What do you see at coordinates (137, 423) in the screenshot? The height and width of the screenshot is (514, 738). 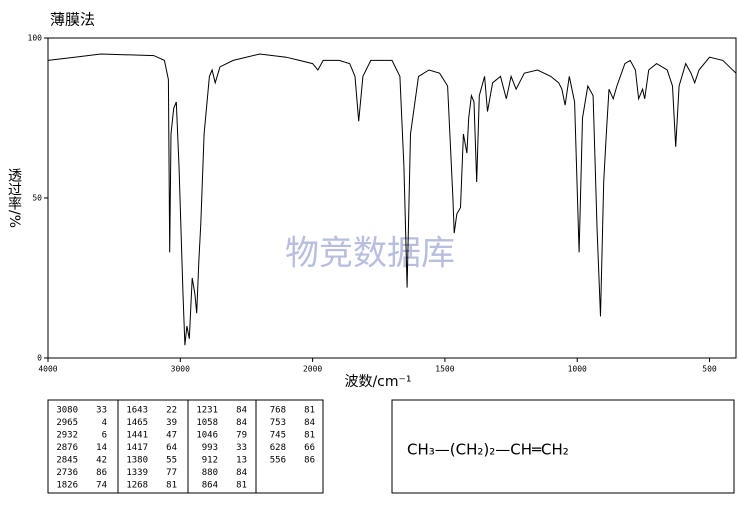 I see `peak-wavenumber: 1465` at bounding box center [137, 423].